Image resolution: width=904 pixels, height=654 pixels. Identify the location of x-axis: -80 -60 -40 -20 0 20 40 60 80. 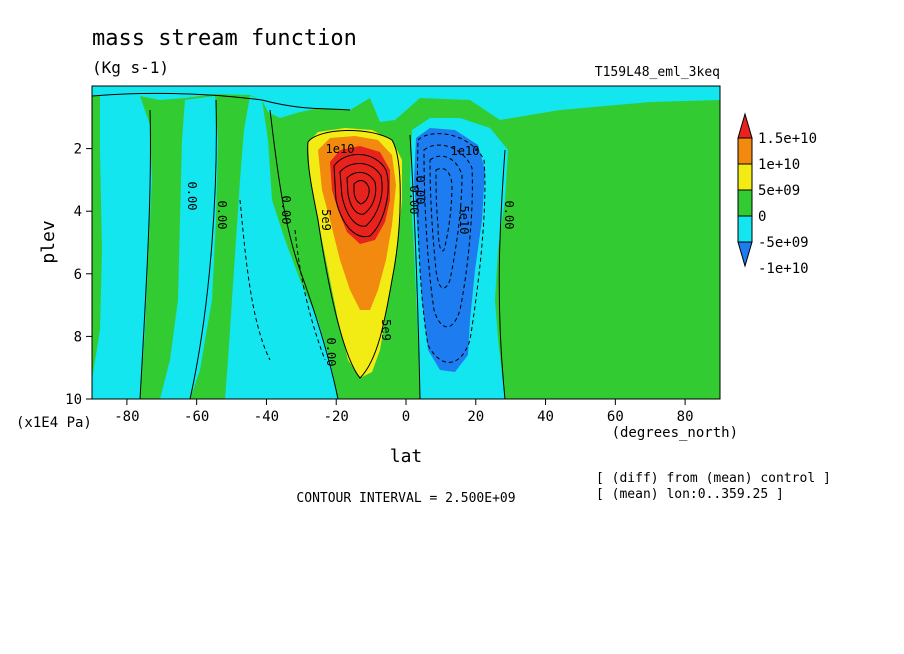
(404, 412).